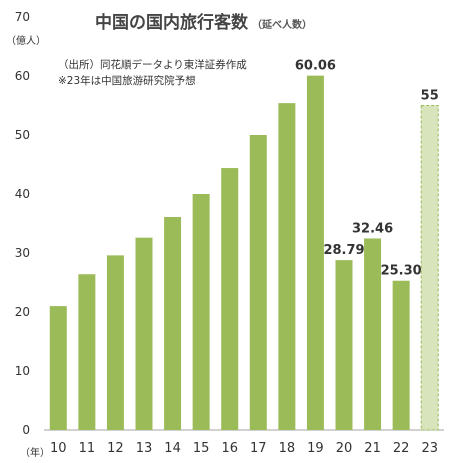  Describe the element at coordinates (22, 312) in the screenshot. I see `y-tick-label: 20` at that location.